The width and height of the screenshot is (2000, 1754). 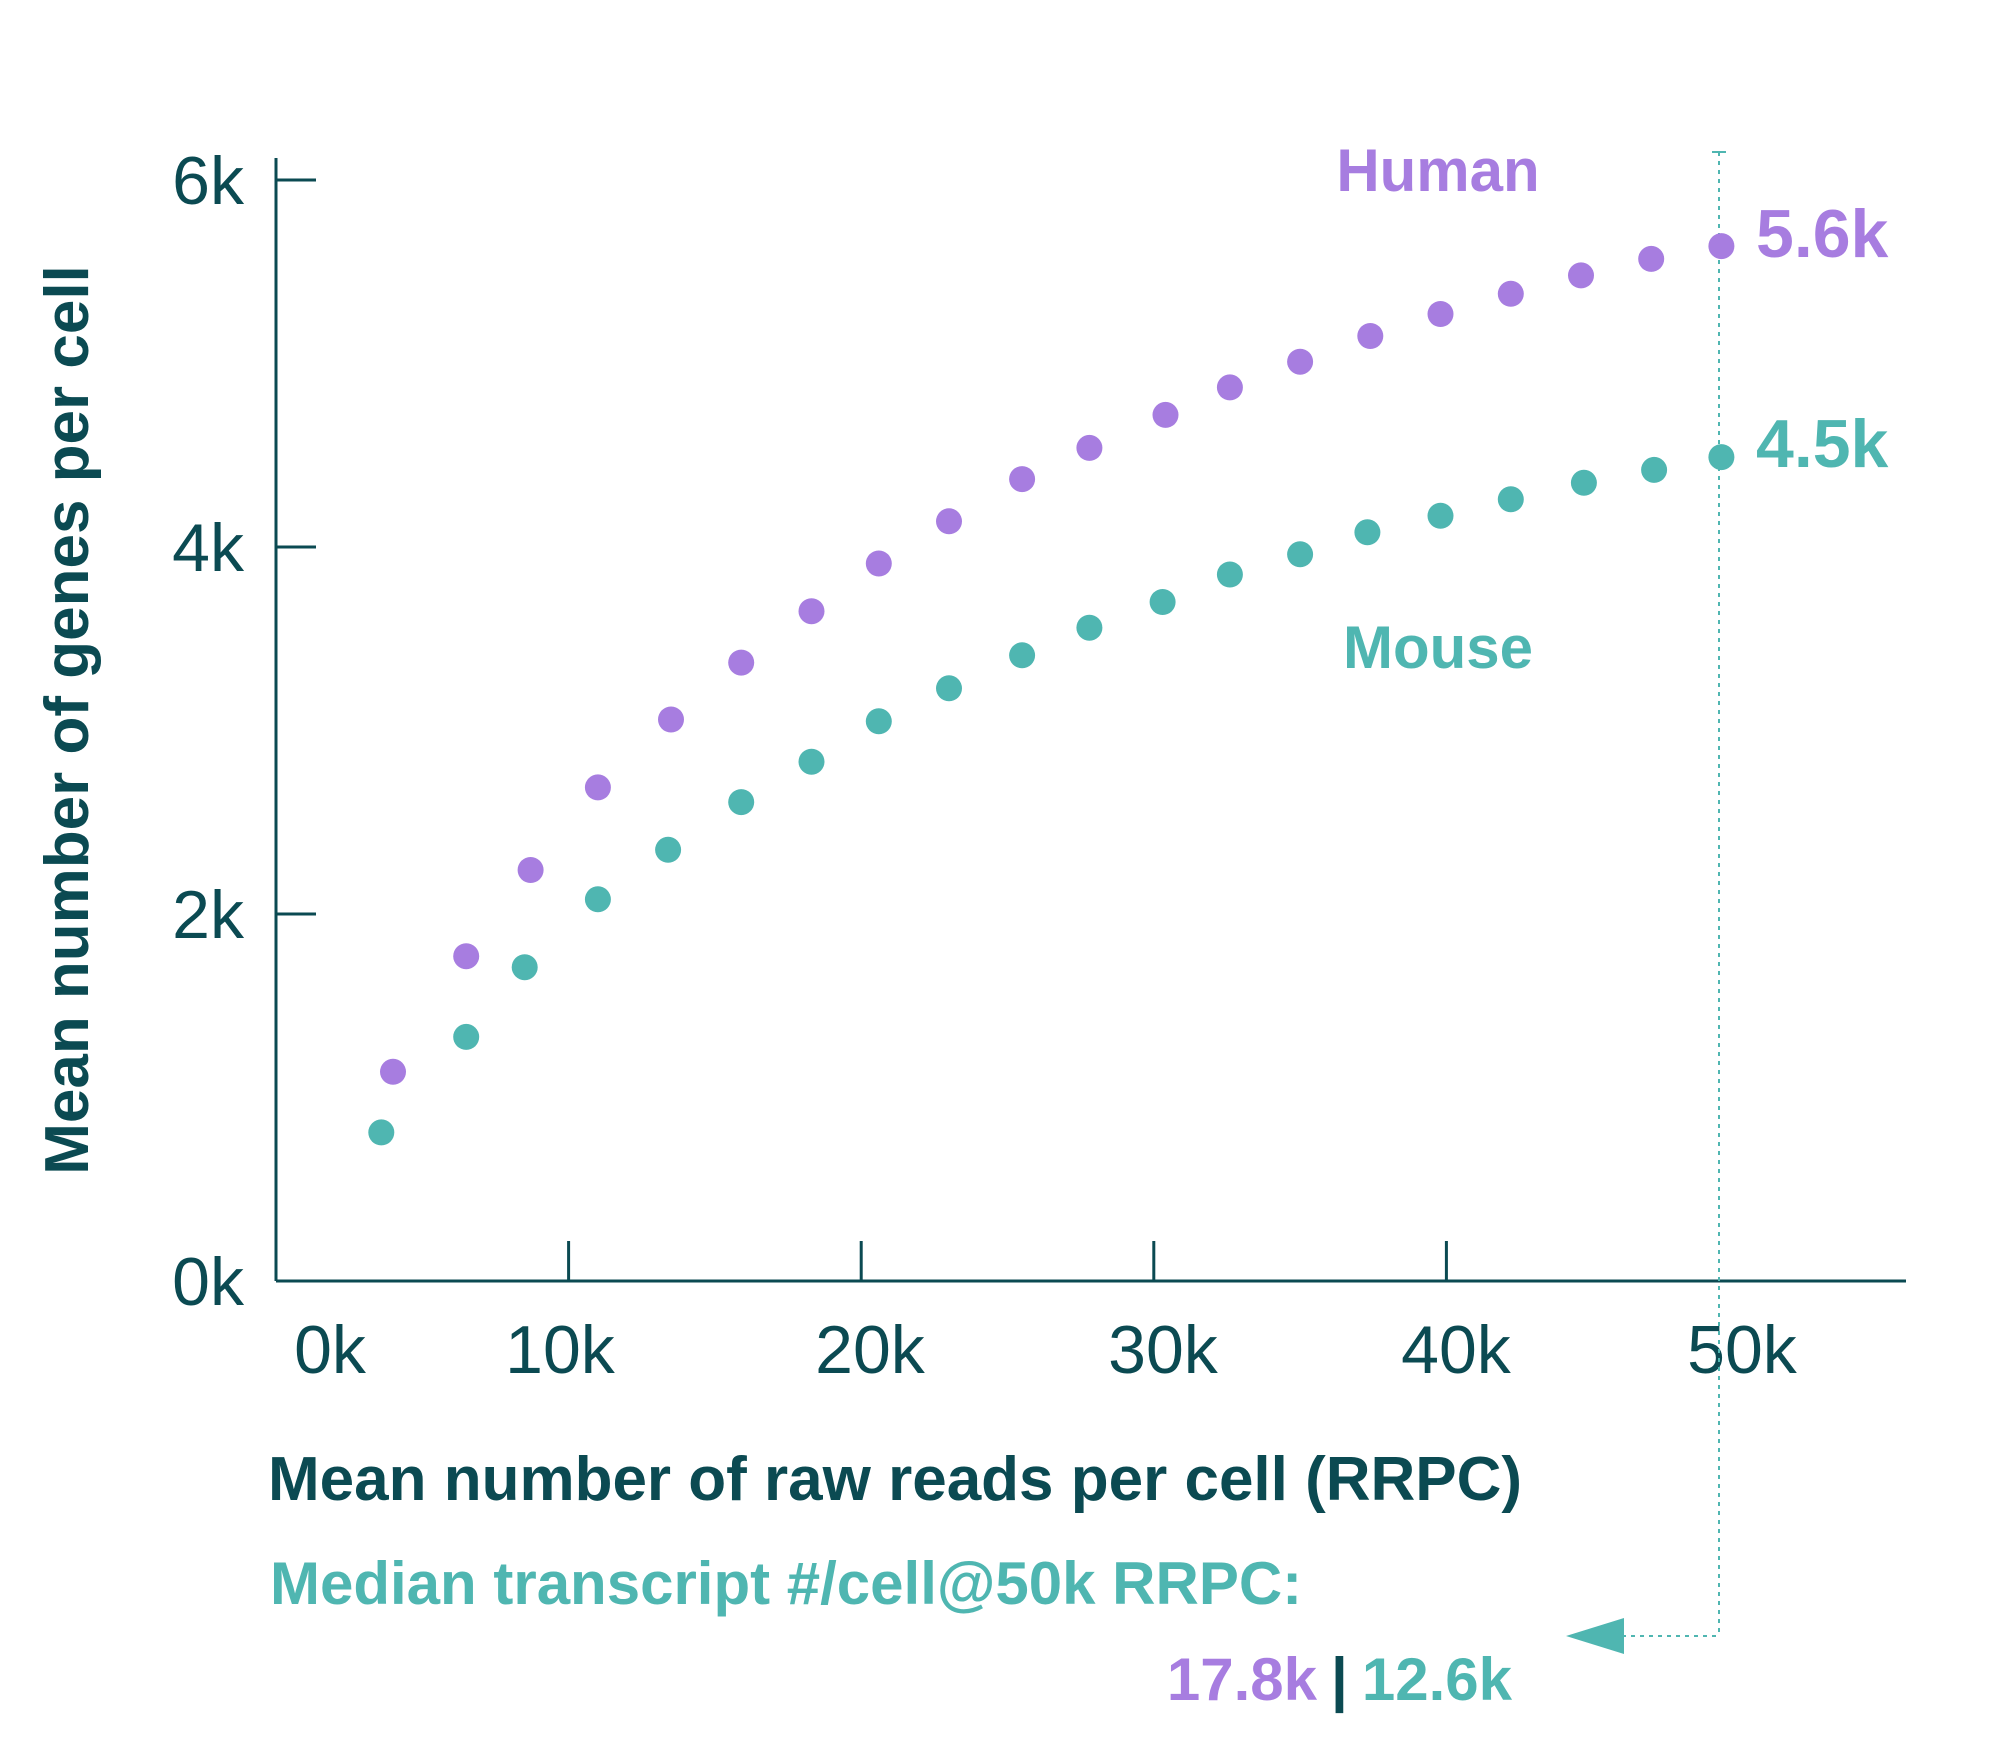 I want to click on x-tick-label: 20k, so click(x=870, y=1350).